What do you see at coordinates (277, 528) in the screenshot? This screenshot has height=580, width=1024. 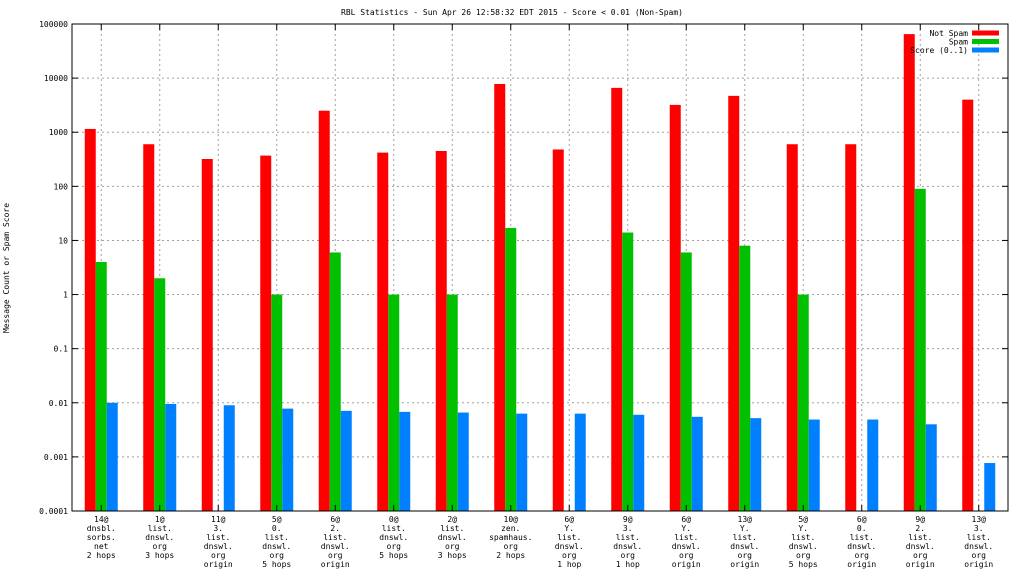 I see `x-tick-label-line: 0.` at bounding box center [277, 528].